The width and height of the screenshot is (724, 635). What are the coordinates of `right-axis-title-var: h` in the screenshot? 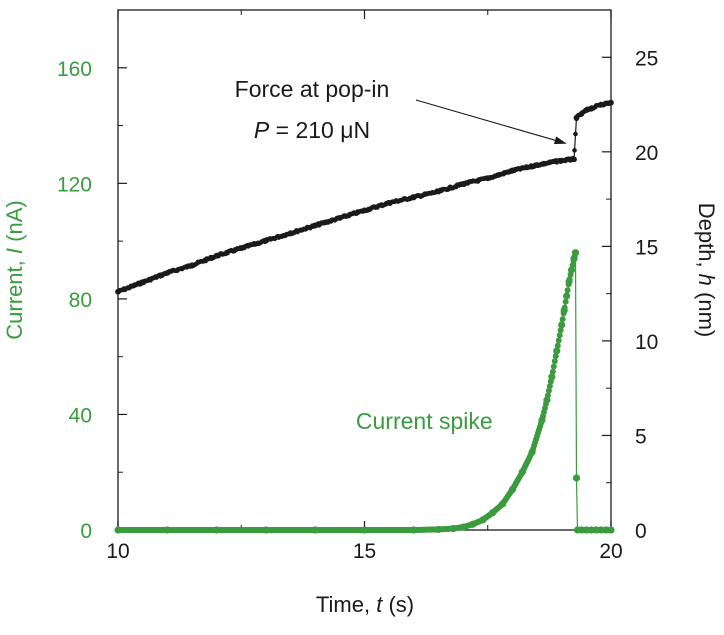 It's located at (706, 280).